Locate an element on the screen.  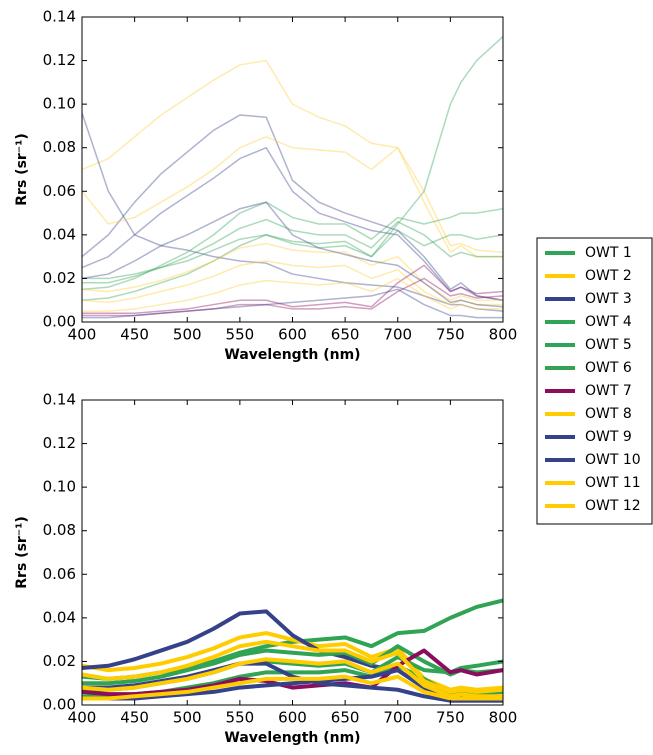
legend-label: OWT 1 is located at coordinates (608, 253).